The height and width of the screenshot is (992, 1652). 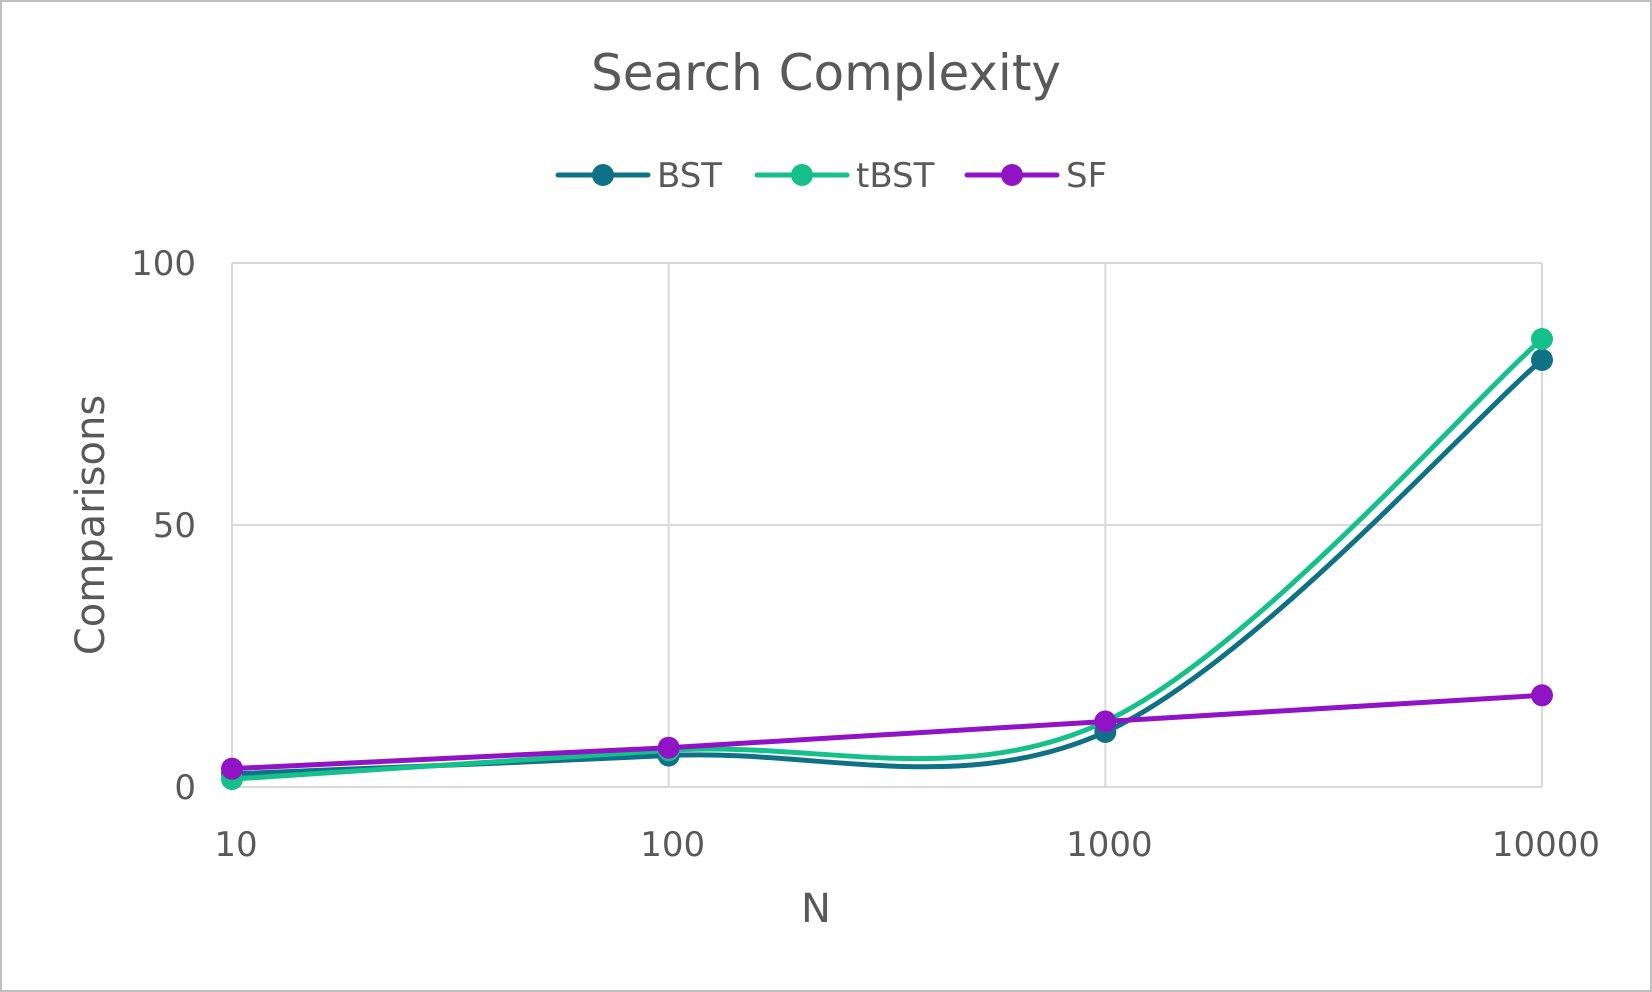 What do you see at coordinates (174, 526) in the screenshot?
I see `y-tick-label: 50` at bounding box center [174, 526].